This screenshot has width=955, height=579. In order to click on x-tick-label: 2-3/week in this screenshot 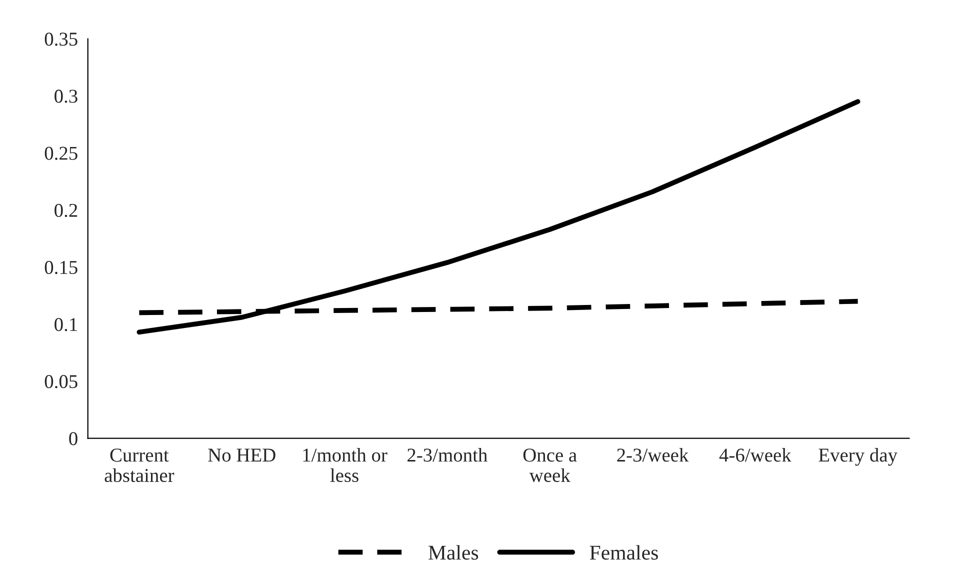, I will do `click(653, 455)`.